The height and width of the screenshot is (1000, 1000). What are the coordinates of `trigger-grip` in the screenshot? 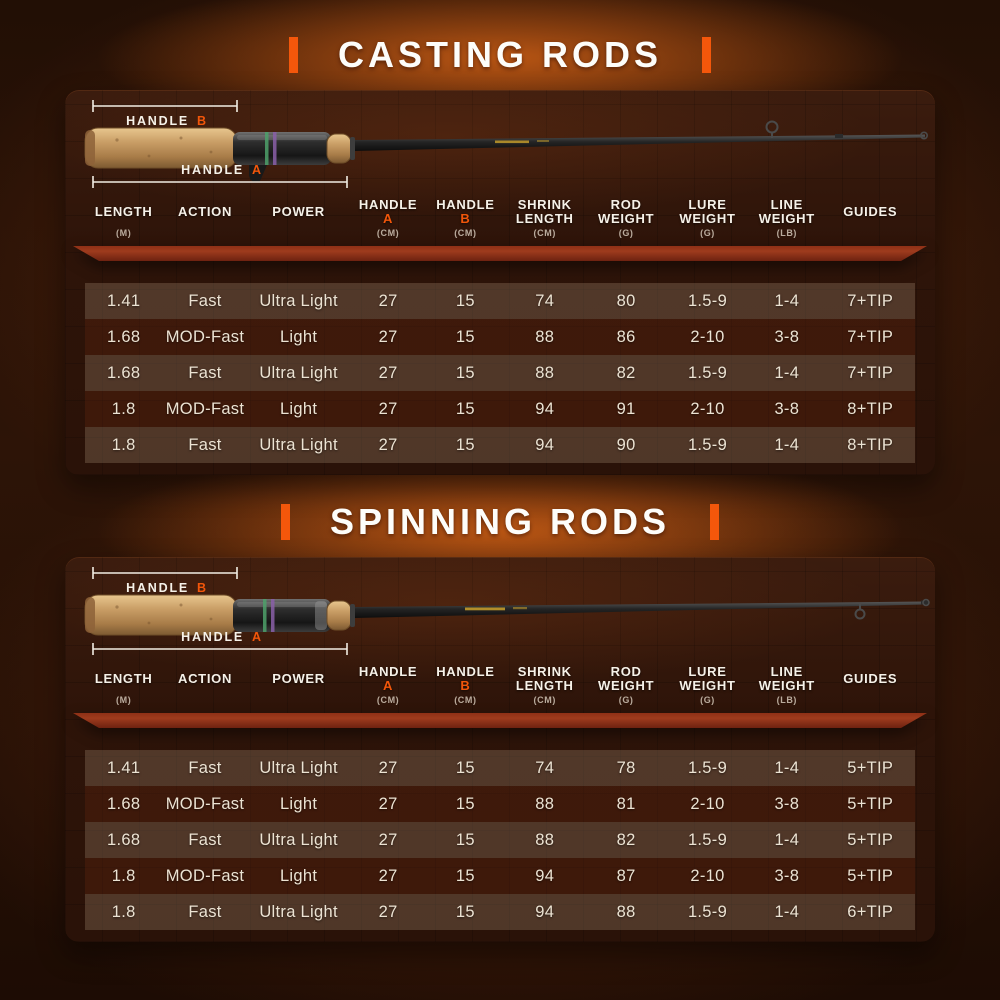 It's located at (258, 174).